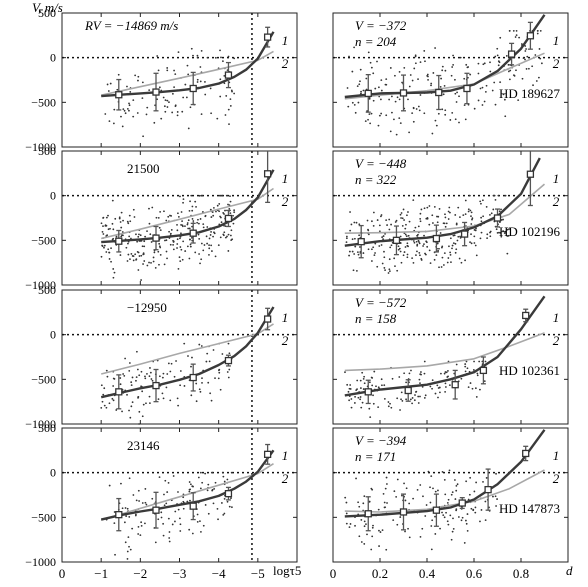 The height and width of the screenshot is (587, 588). I want to click on annotation-mean-velocity: V = −448, so click(381, 163).